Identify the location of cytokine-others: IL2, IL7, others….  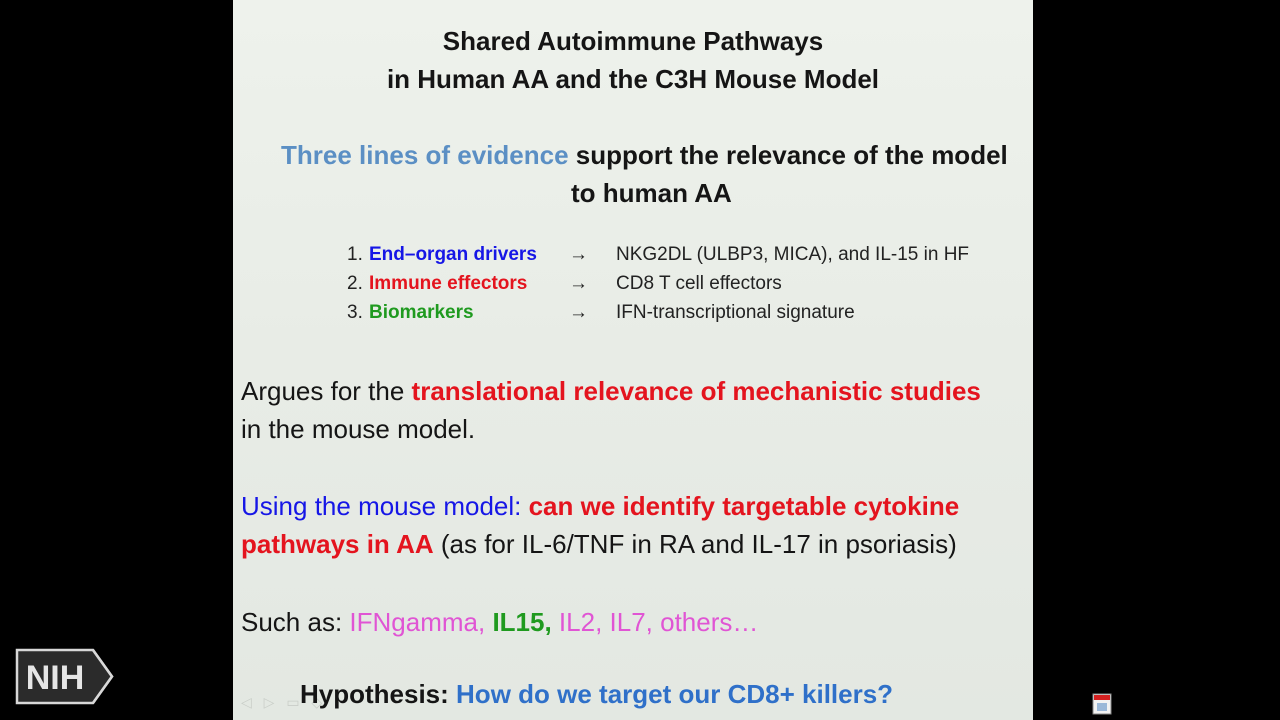
(658, 622).